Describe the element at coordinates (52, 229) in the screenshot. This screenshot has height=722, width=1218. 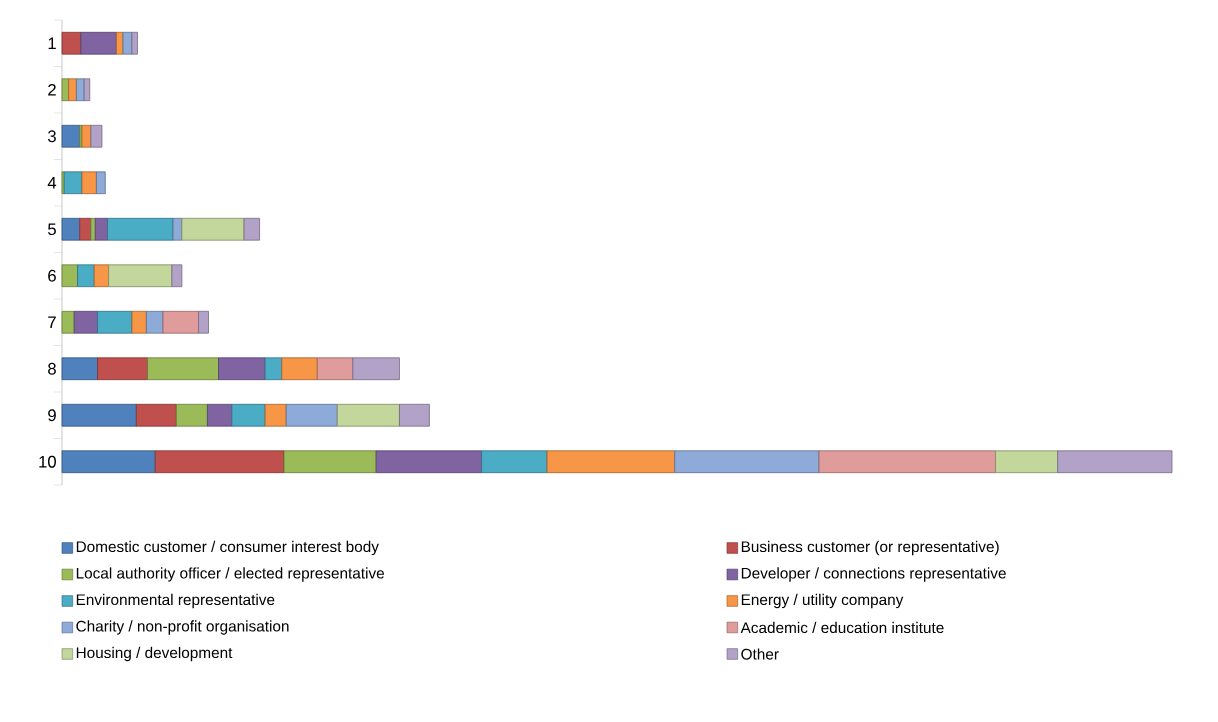
I see `y-tick-label: 5` at that location.